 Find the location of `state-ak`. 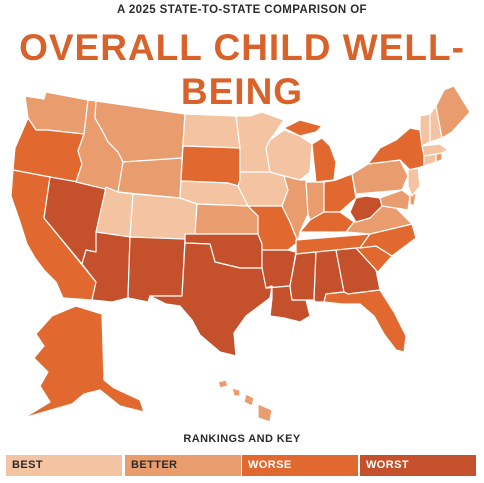

state-ak is located at coordinates (84, 362).